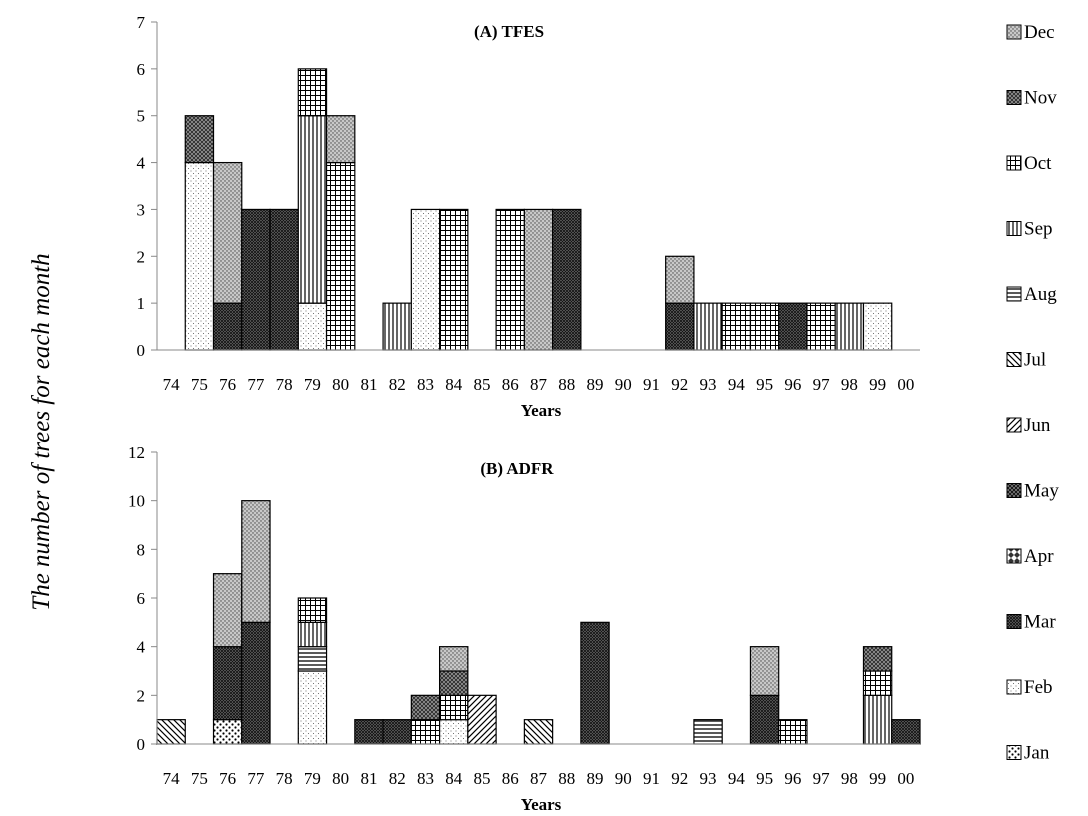 The width and height of the screenshot is (1088, 816). I want to click on adfr-x-tick-label: 90, so click(623, 778).